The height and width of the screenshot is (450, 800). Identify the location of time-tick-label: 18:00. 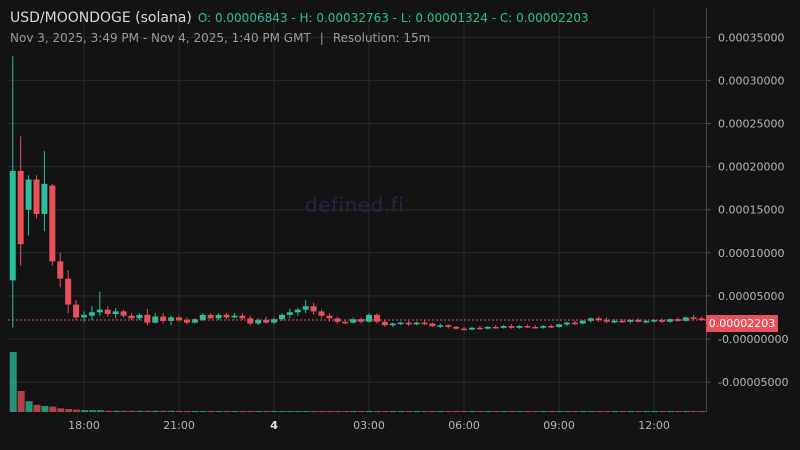
(84, 425).